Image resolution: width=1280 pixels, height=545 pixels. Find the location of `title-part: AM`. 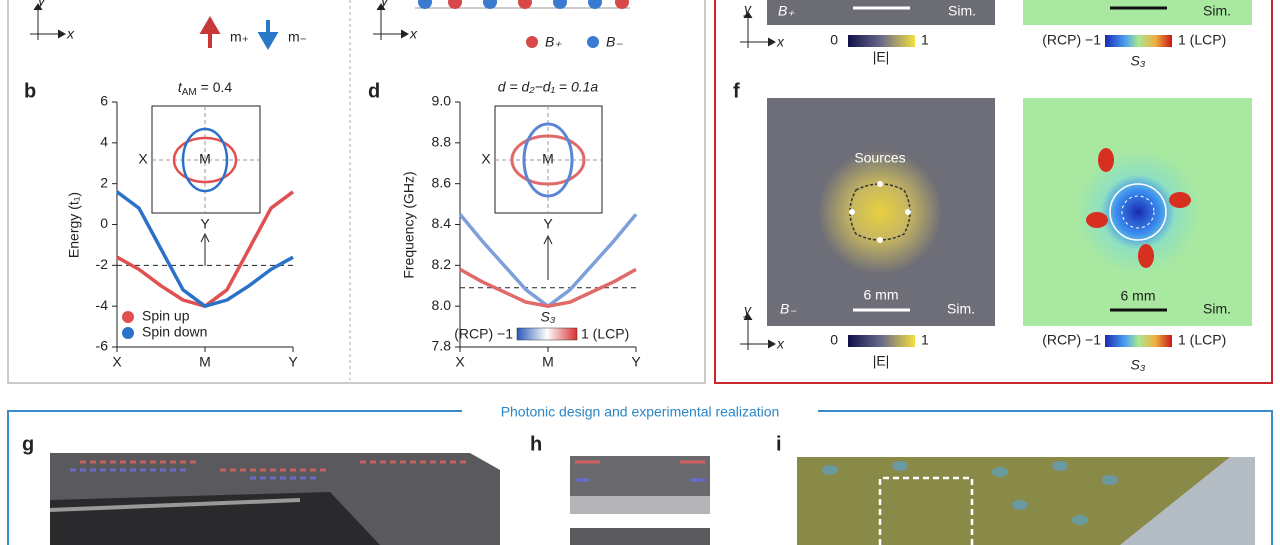

title-part: AM is located at coordinates (189, 92).